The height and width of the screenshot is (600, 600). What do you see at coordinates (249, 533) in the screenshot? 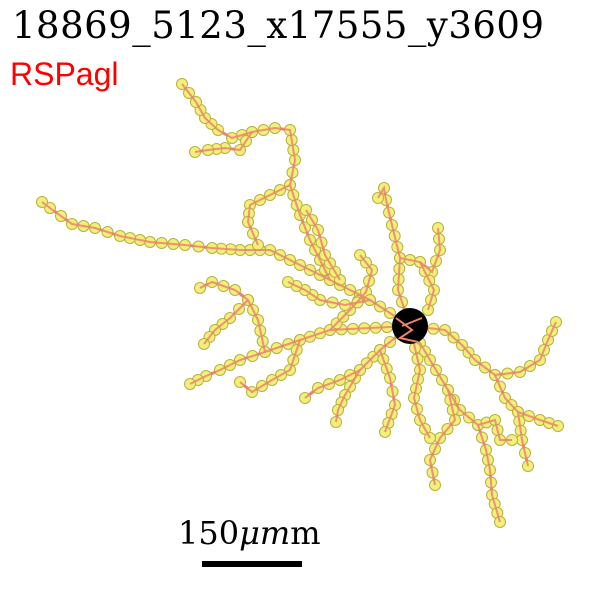
I see `scale-bar-label: 150μmm` at bounding box center [249, 533].